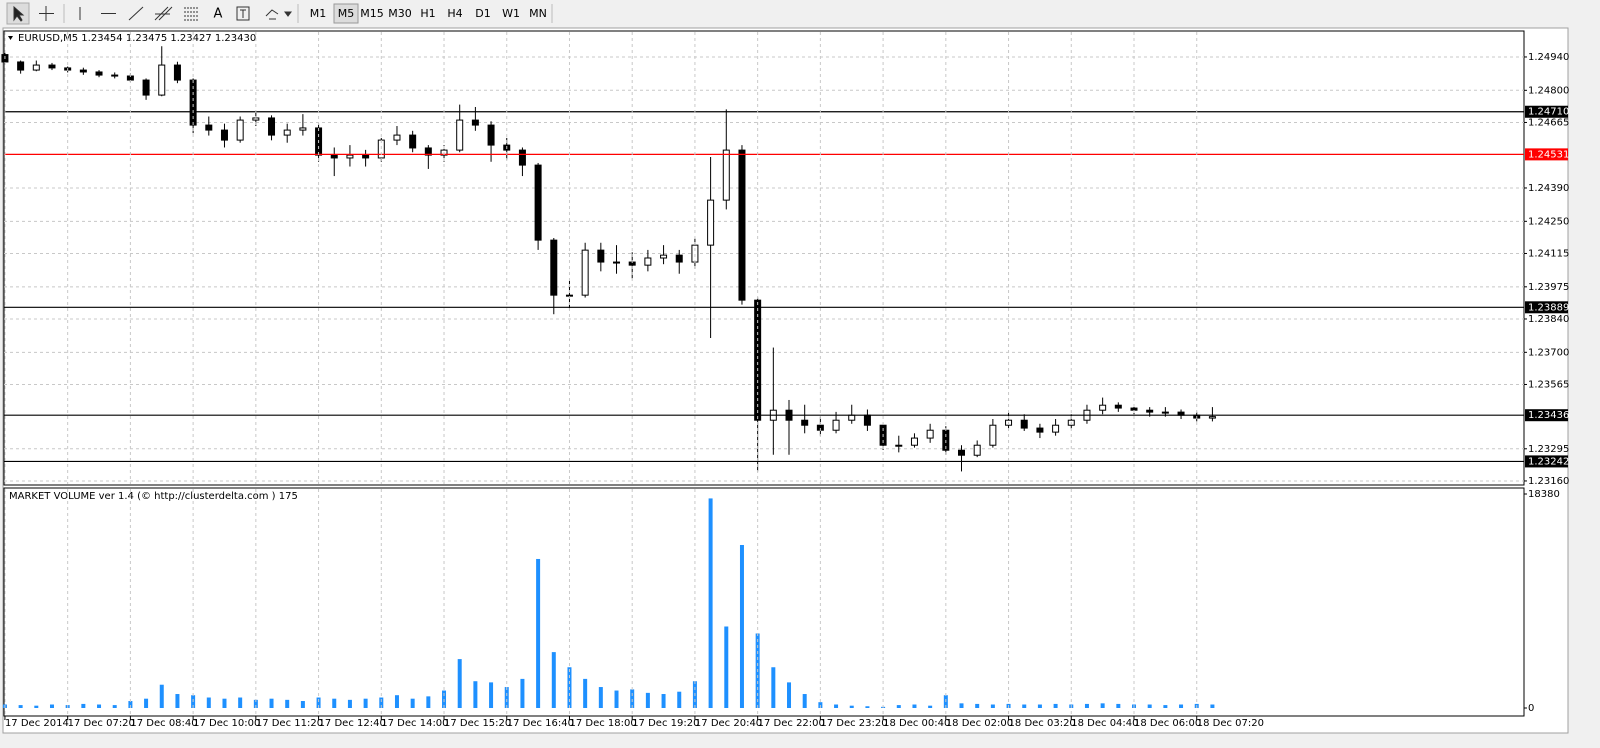 Image resolution: width=1600 pixels, height=748 pixels. Describe the element at coordinates (427, 13) in the screenshot. I see `timeframe-button: H1` at that location.